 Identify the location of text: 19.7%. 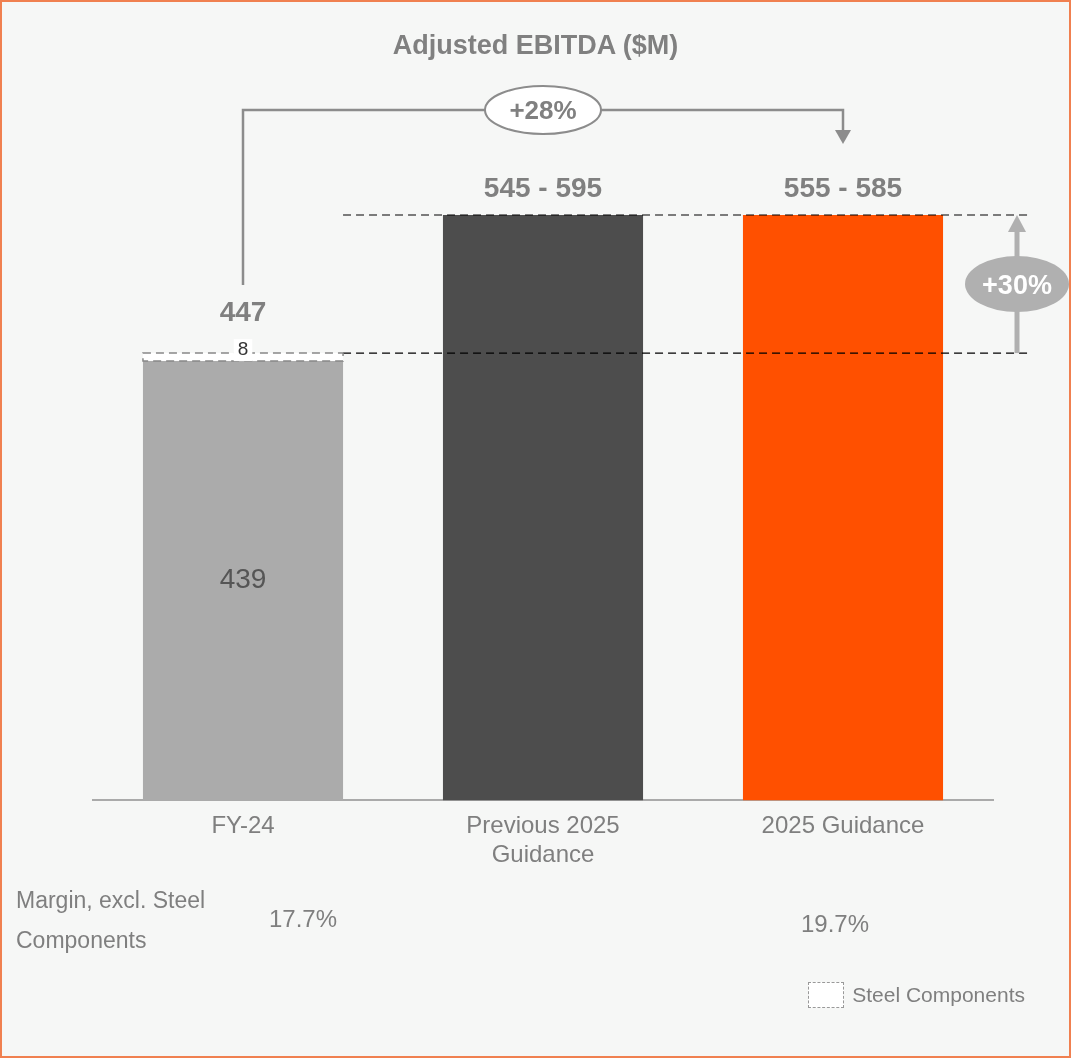
(835, 924).